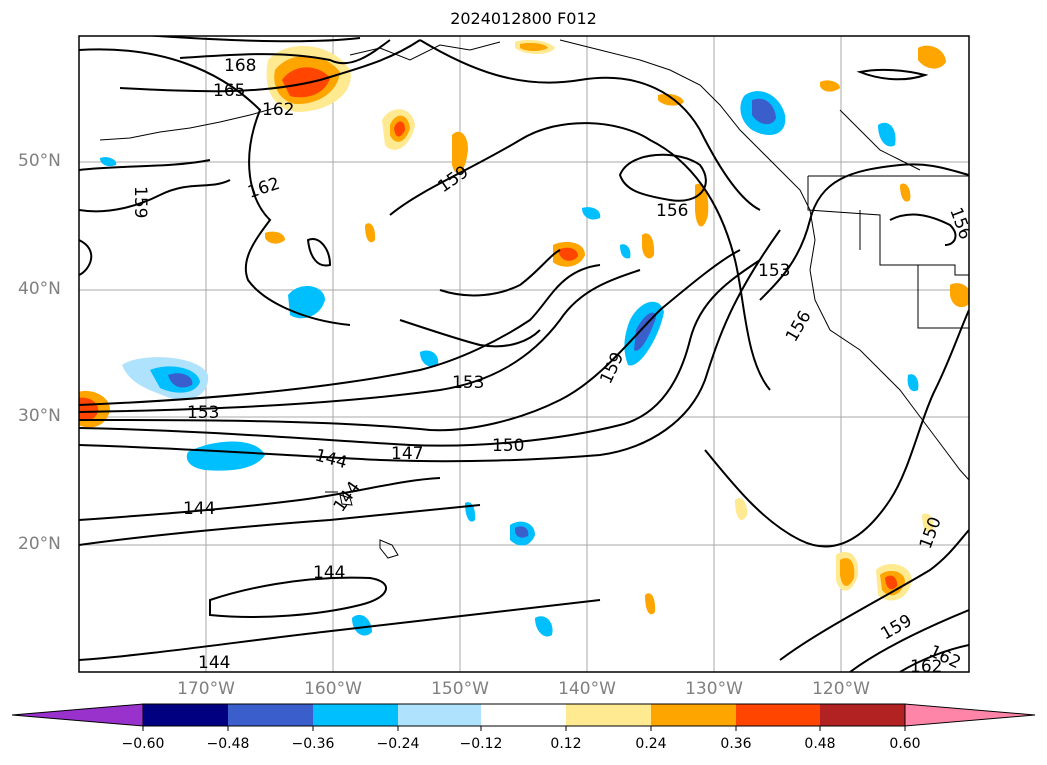  What do you see at coordinates (39, 289) in the screenshot?
I see `lat-label: 40°N` at bounding box center [39, 289].